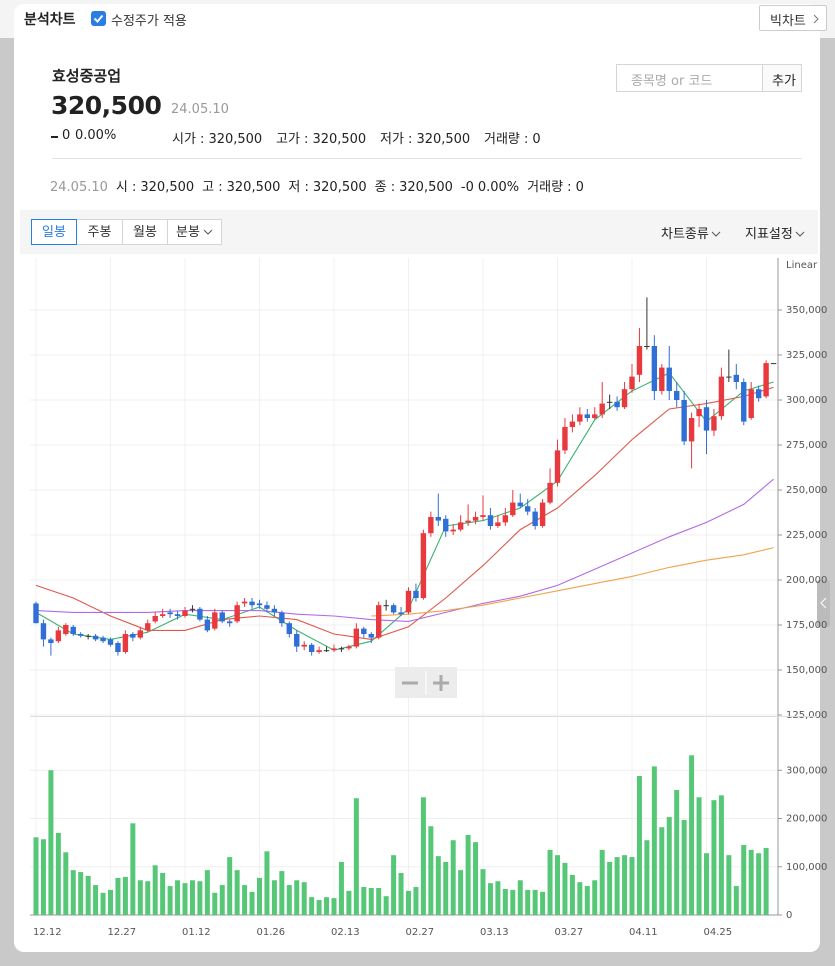  Describe the element at coordinates (126, 187) in the screenshot. I see `info-label: 시 :` at that location.